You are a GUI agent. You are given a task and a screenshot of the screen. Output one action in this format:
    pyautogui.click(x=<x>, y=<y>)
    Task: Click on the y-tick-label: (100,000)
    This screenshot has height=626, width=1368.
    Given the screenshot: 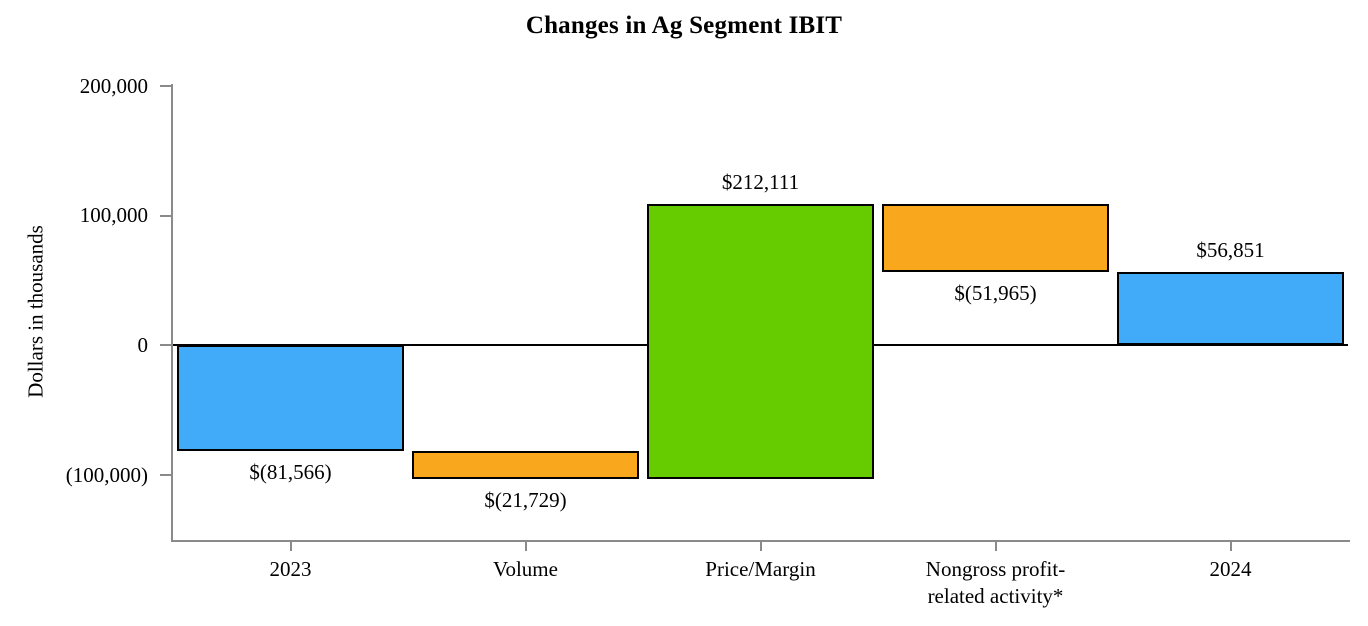 What is the action you would take?
    pyautogui.click(x=106, y=474)
    